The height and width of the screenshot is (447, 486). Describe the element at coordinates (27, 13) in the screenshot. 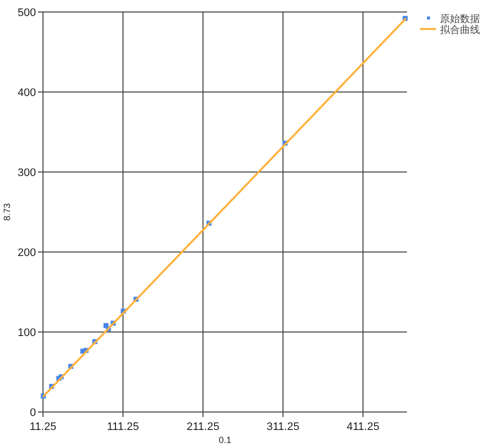

I see `y-tick-label: 500` at that location.